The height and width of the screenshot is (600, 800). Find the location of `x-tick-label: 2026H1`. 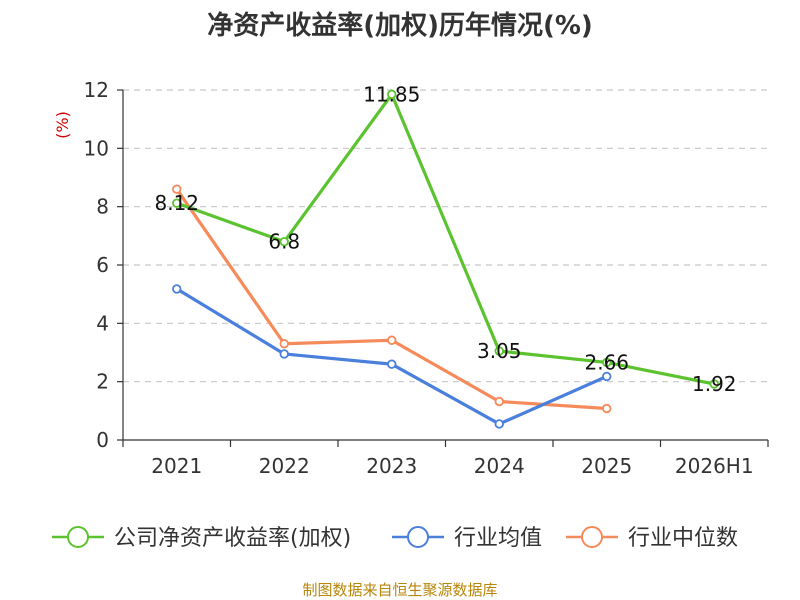

x-tick-label: 2026H1 is located at coordinates (714, 466).